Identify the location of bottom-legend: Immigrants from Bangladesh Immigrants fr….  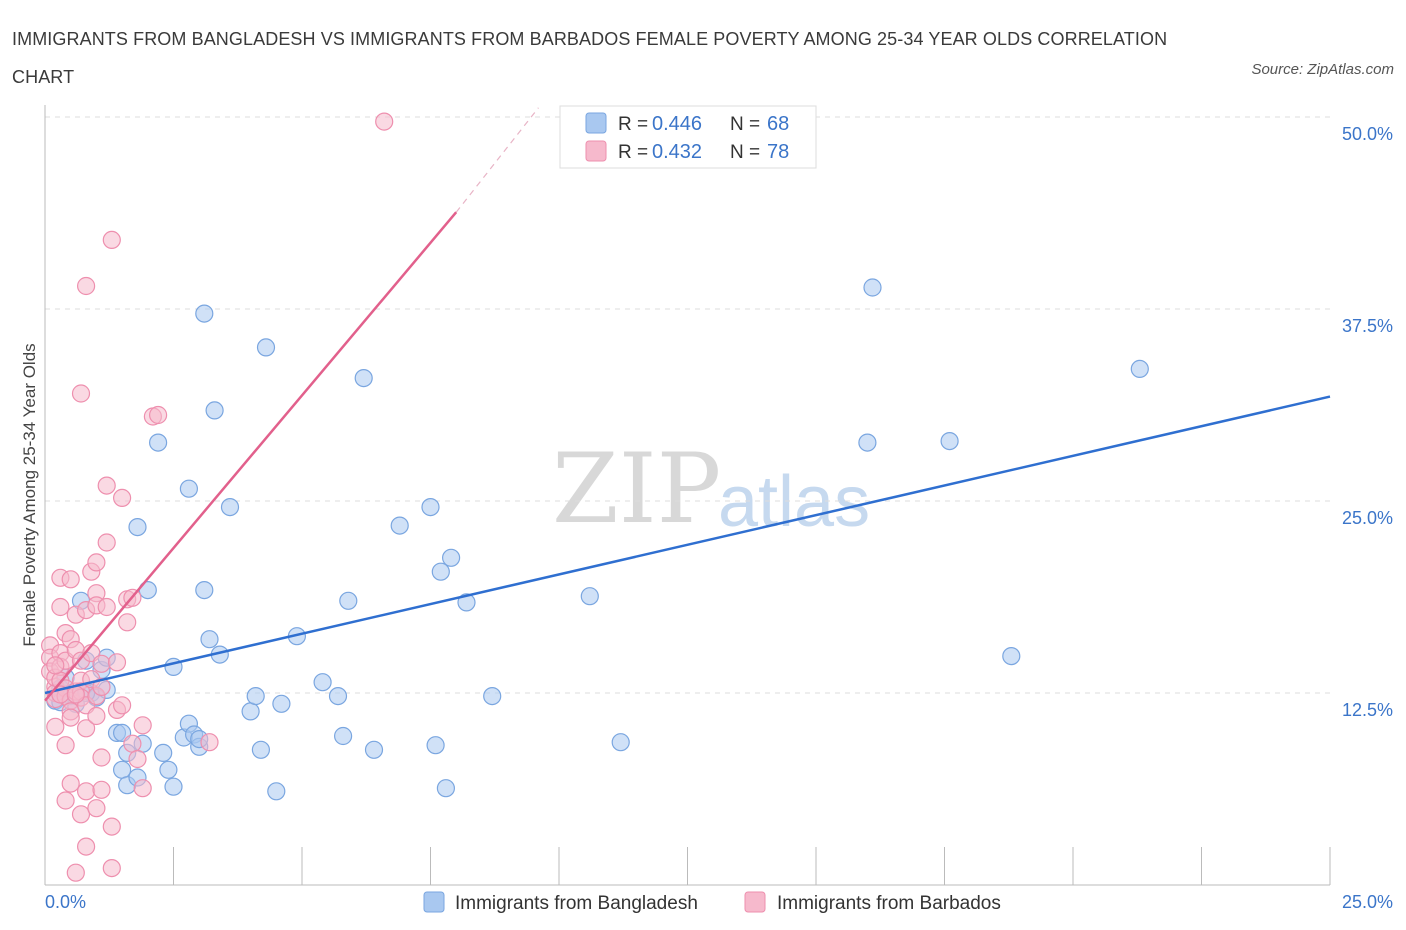
(712, 902).